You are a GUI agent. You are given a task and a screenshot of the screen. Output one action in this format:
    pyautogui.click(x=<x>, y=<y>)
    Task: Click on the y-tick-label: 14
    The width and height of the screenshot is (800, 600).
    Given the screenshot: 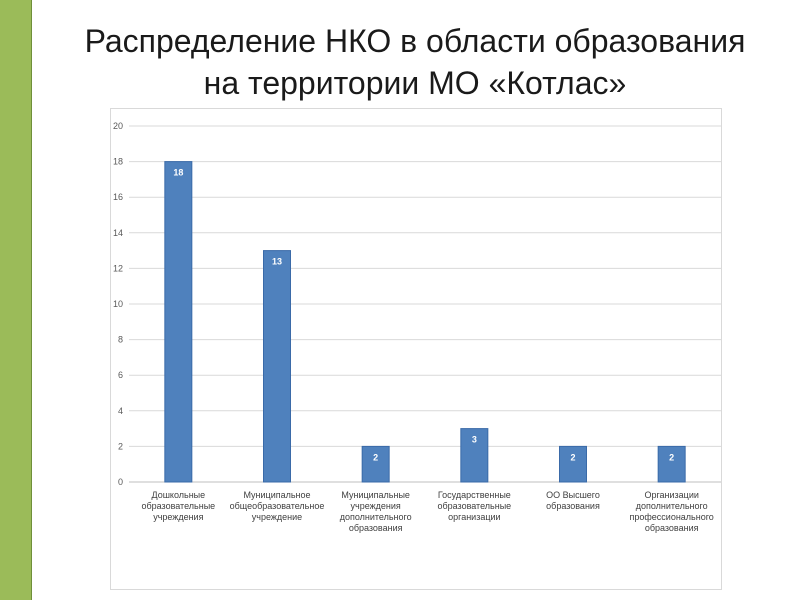 What is the action you would take?
    pyautogui.click(x=118, y=233)
    